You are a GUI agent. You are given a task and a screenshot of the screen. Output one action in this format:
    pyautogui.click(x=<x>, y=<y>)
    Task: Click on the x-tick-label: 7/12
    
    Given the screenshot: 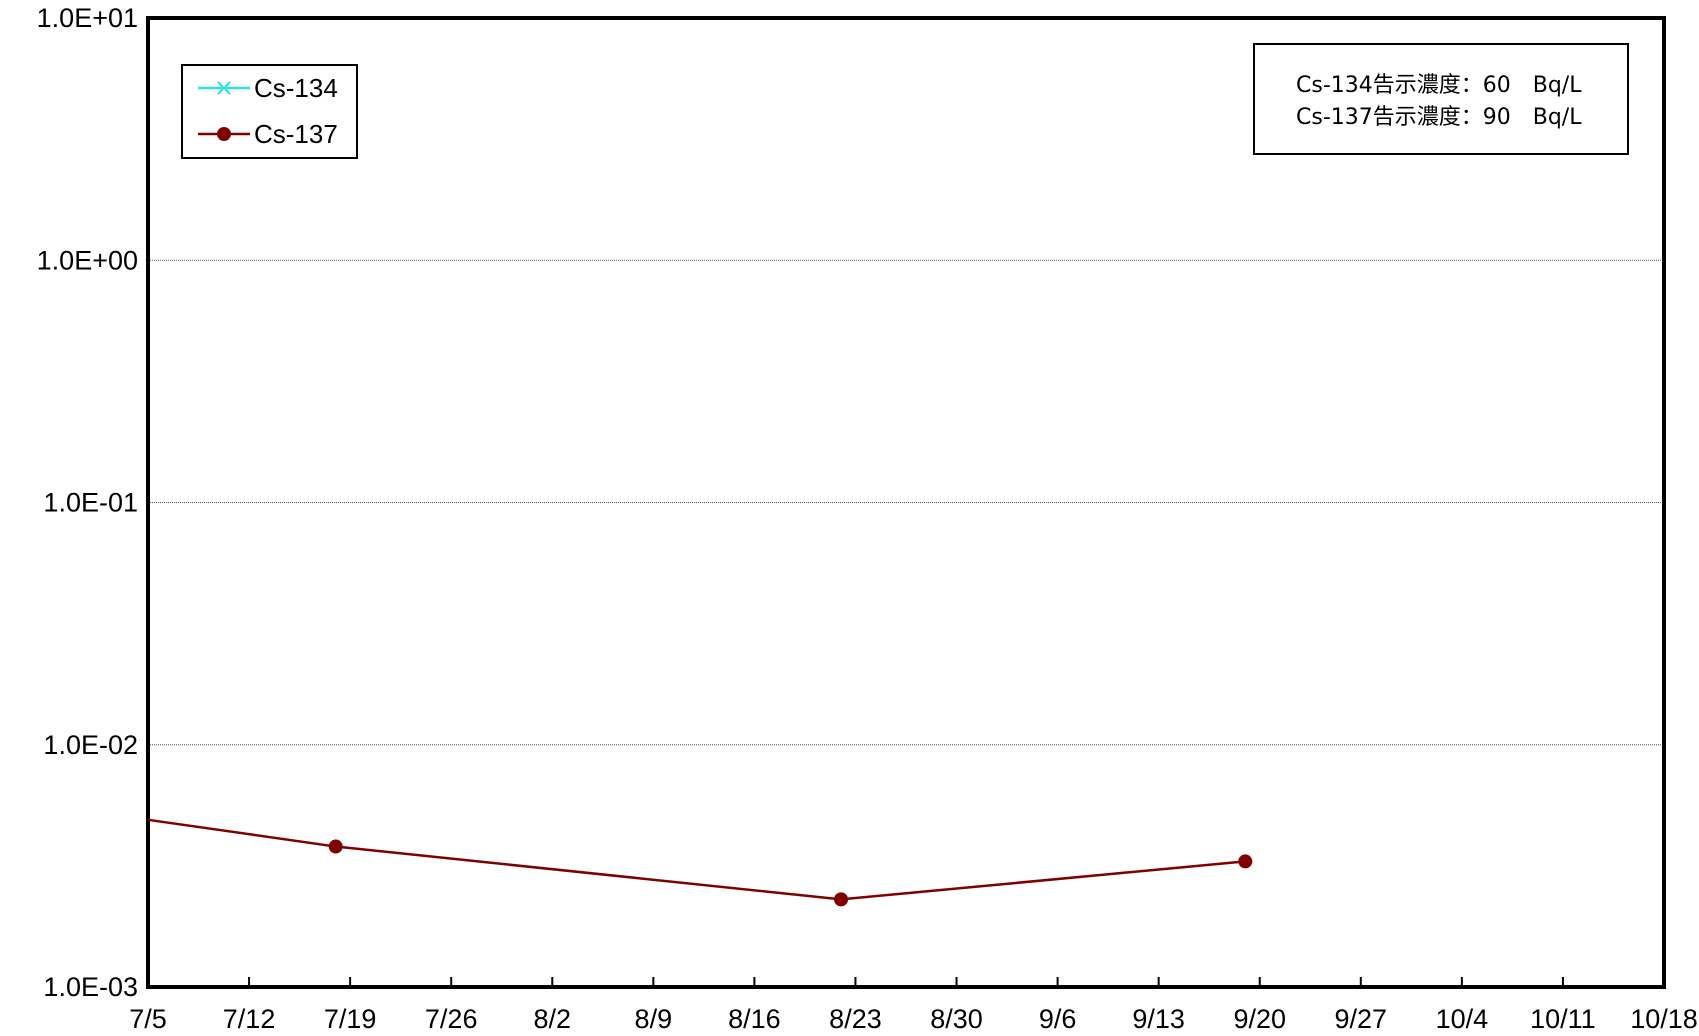 What is the action you would take?
    pyautogui.click(x=249, y=1019)
    